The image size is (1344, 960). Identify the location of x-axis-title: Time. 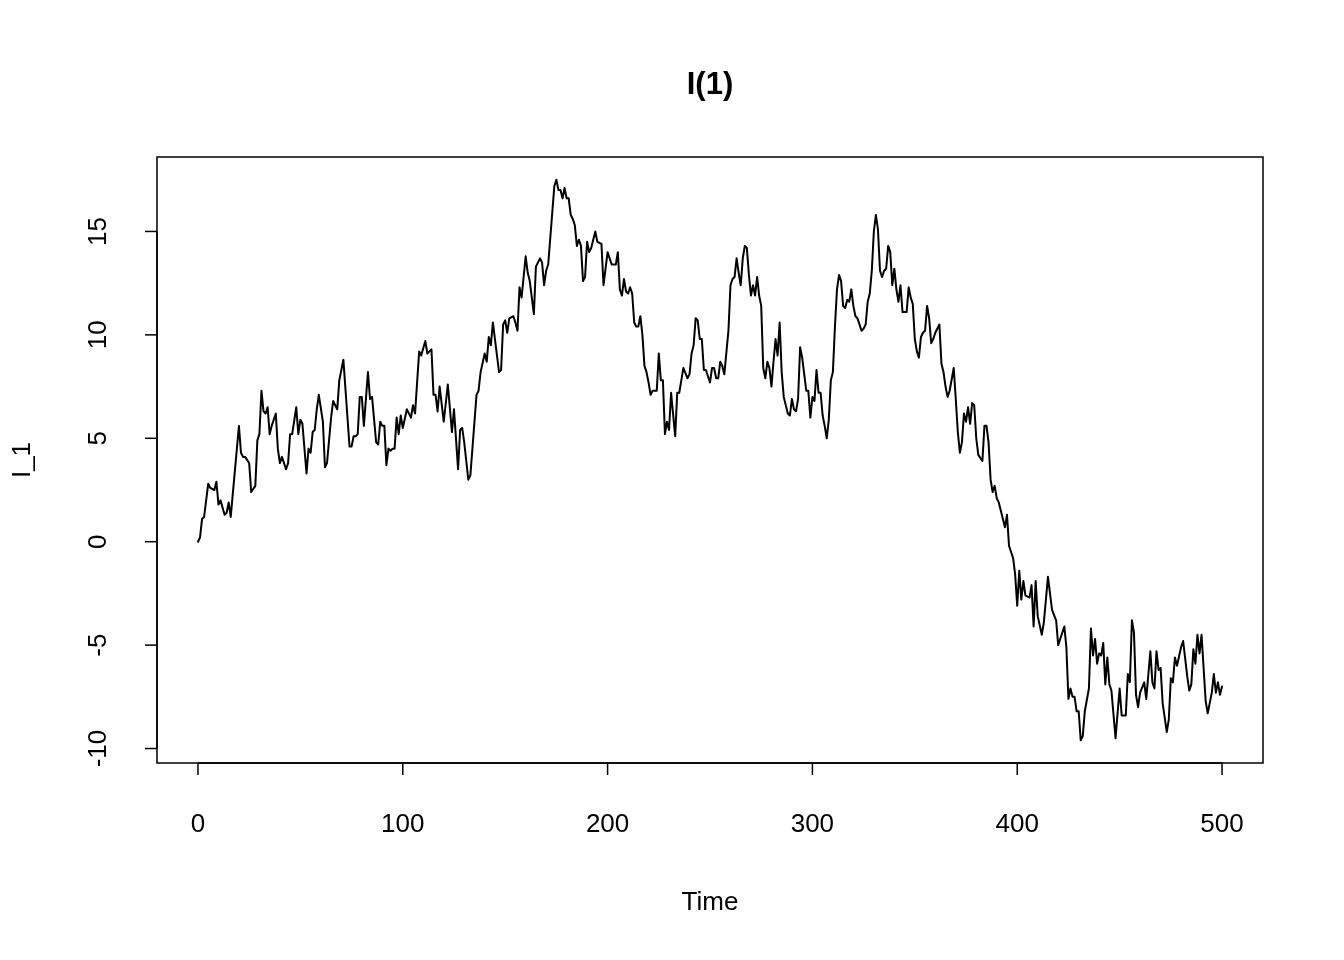
(710, 901).